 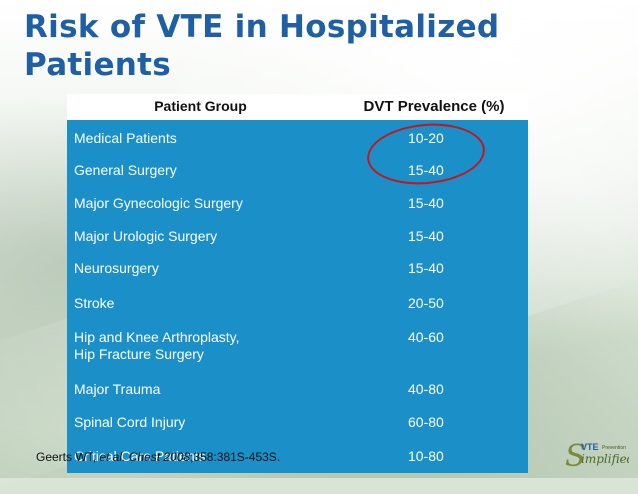 I want to click on logo-tag: Prevention, so click(x=614, y=448).